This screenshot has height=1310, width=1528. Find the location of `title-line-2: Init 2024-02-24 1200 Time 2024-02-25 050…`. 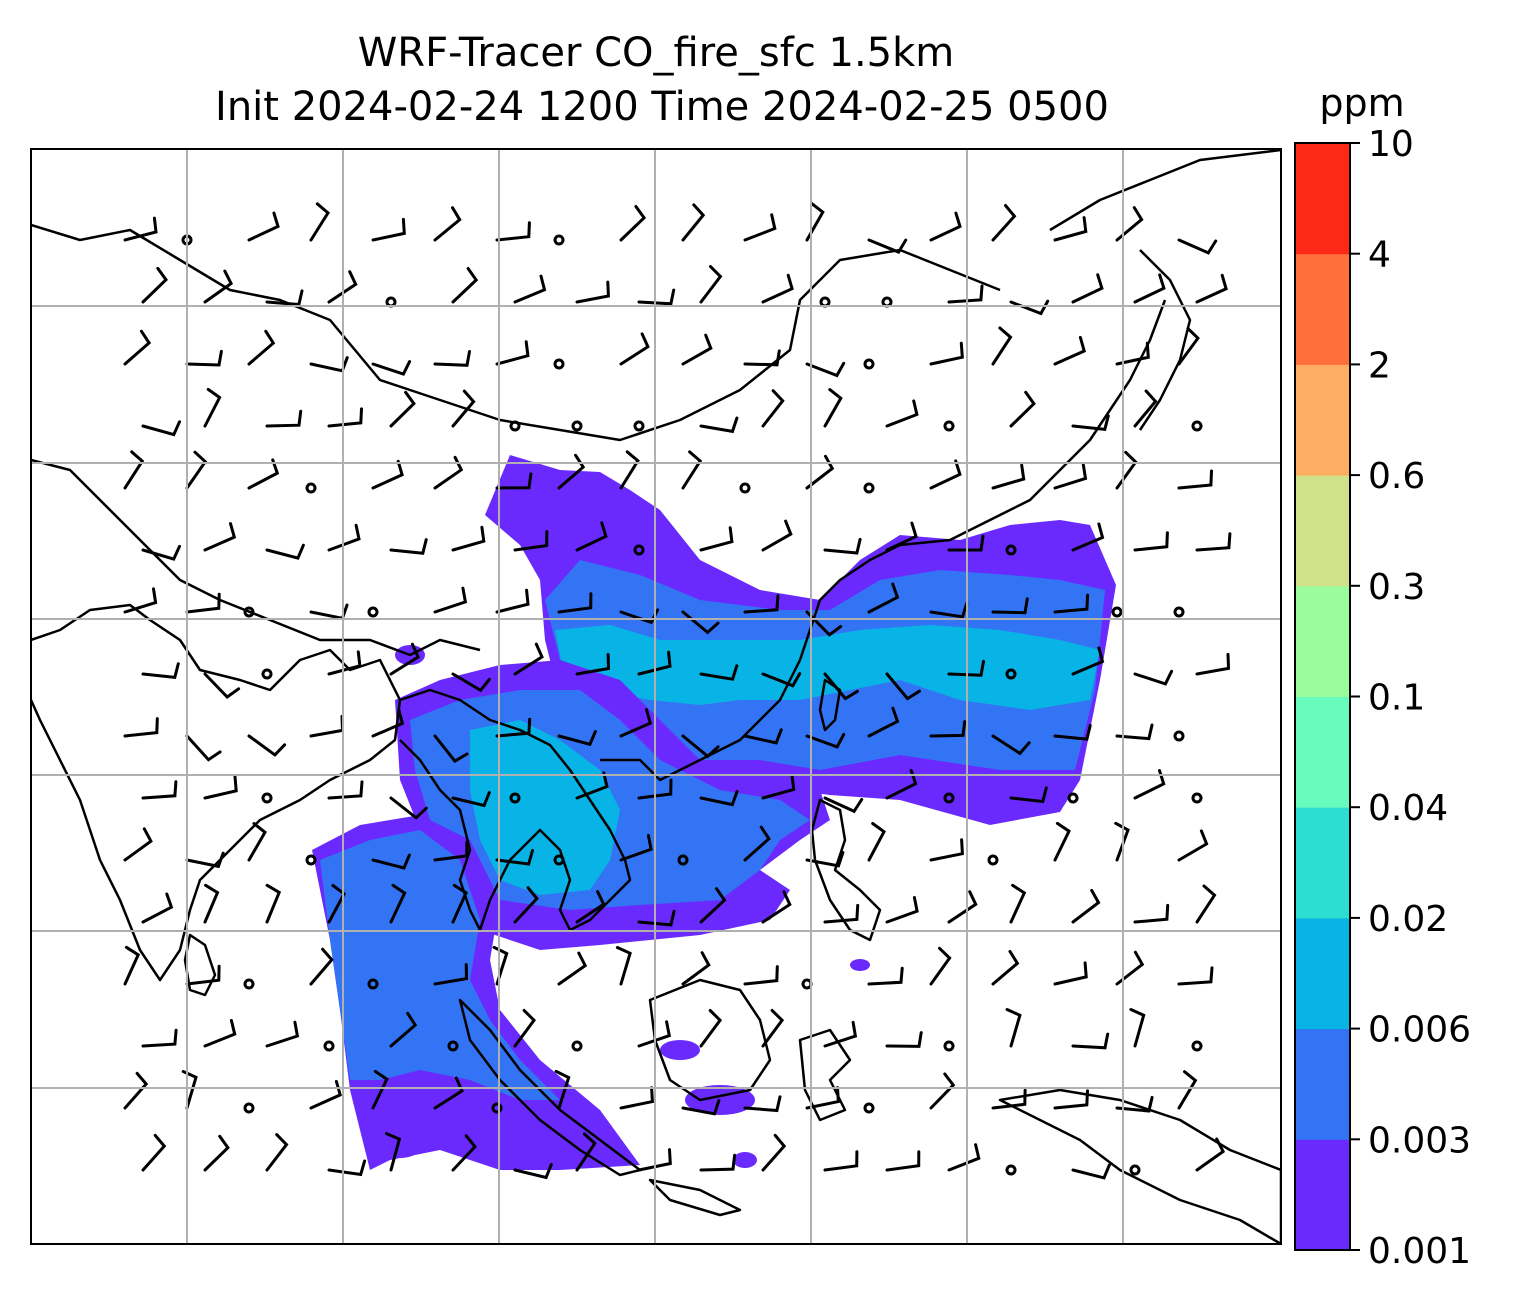

title-line-2: Init 2024-02-24 1200 Time 2024-02-25 050… is located at coordinates (662, 107).